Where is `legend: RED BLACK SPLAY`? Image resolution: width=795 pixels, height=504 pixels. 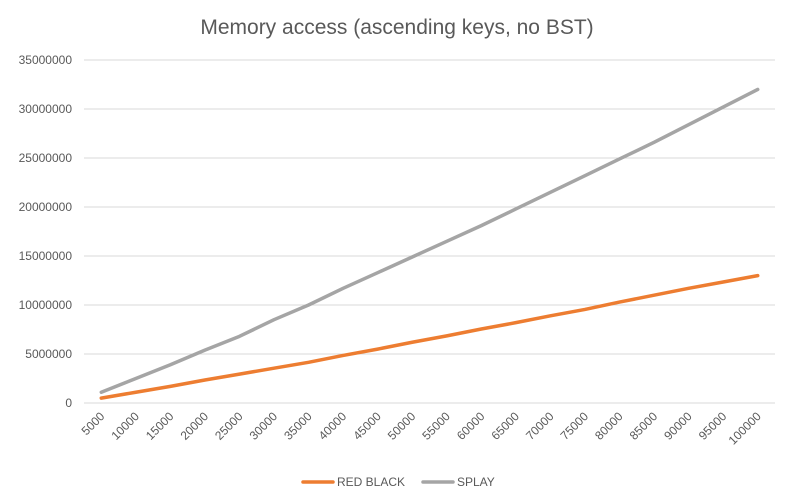 legend: RED BLACK SPLAY is located at coordinates (398, 482).